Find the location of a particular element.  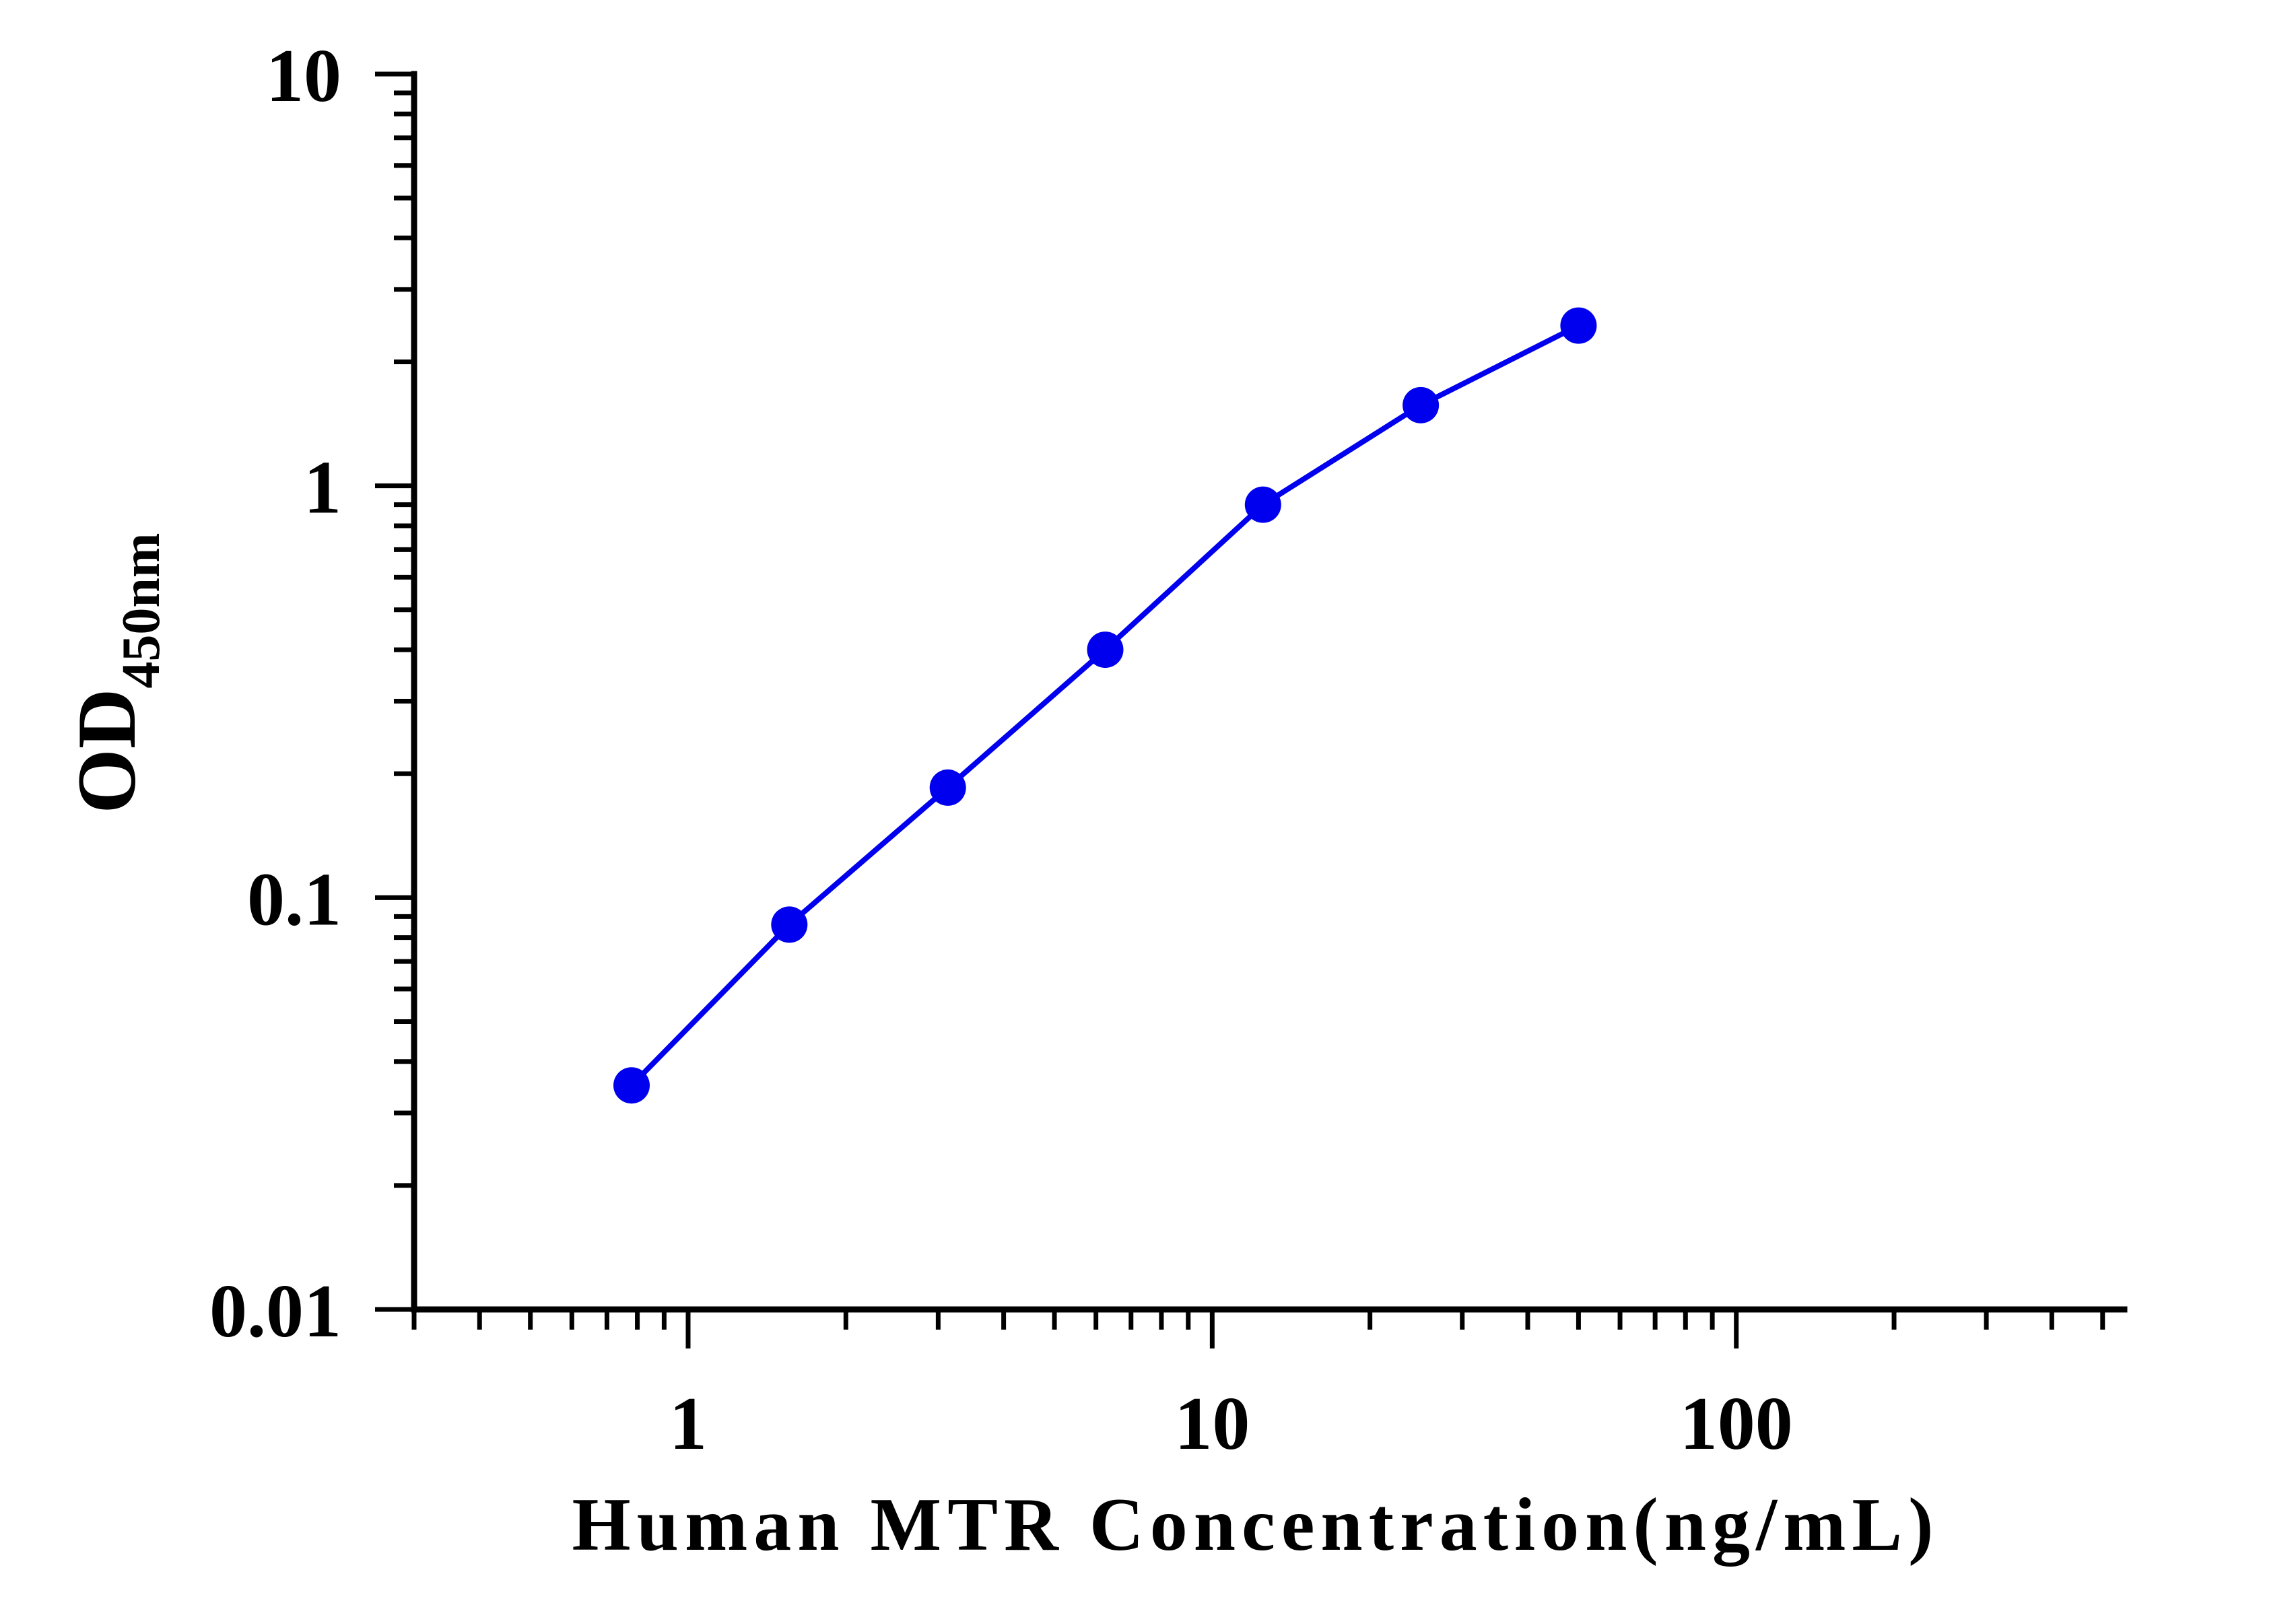

x-tick-label: 10 is located at coordinates (1212, 1424).